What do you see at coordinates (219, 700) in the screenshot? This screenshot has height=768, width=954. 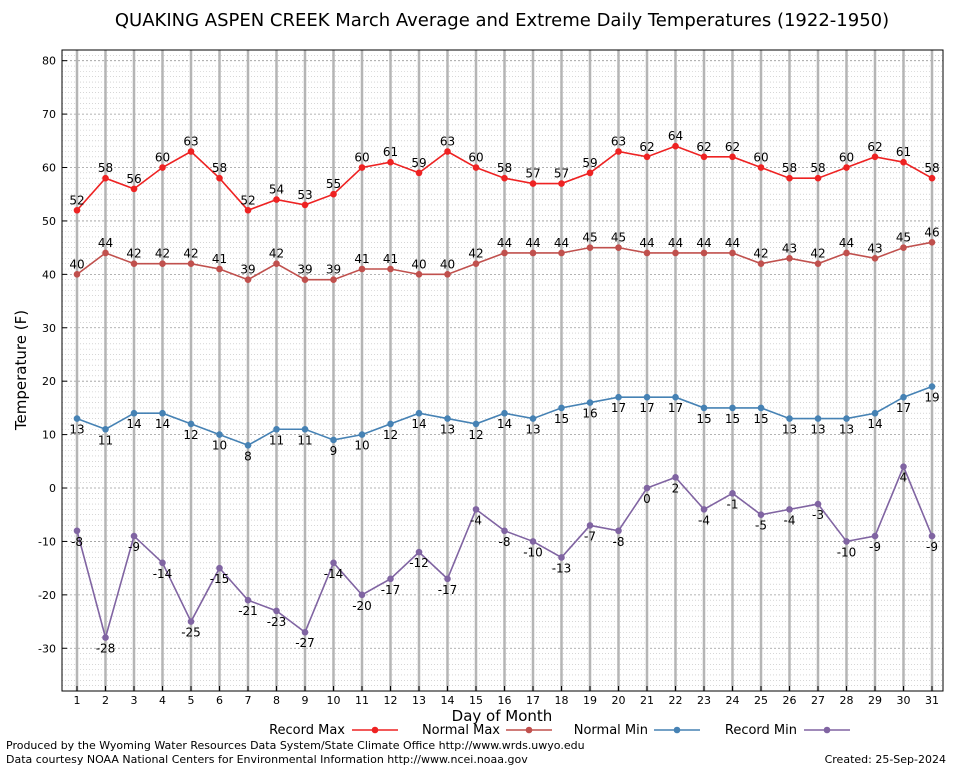 I see `x-tick-label: 6` at bounding box center [219, 700].